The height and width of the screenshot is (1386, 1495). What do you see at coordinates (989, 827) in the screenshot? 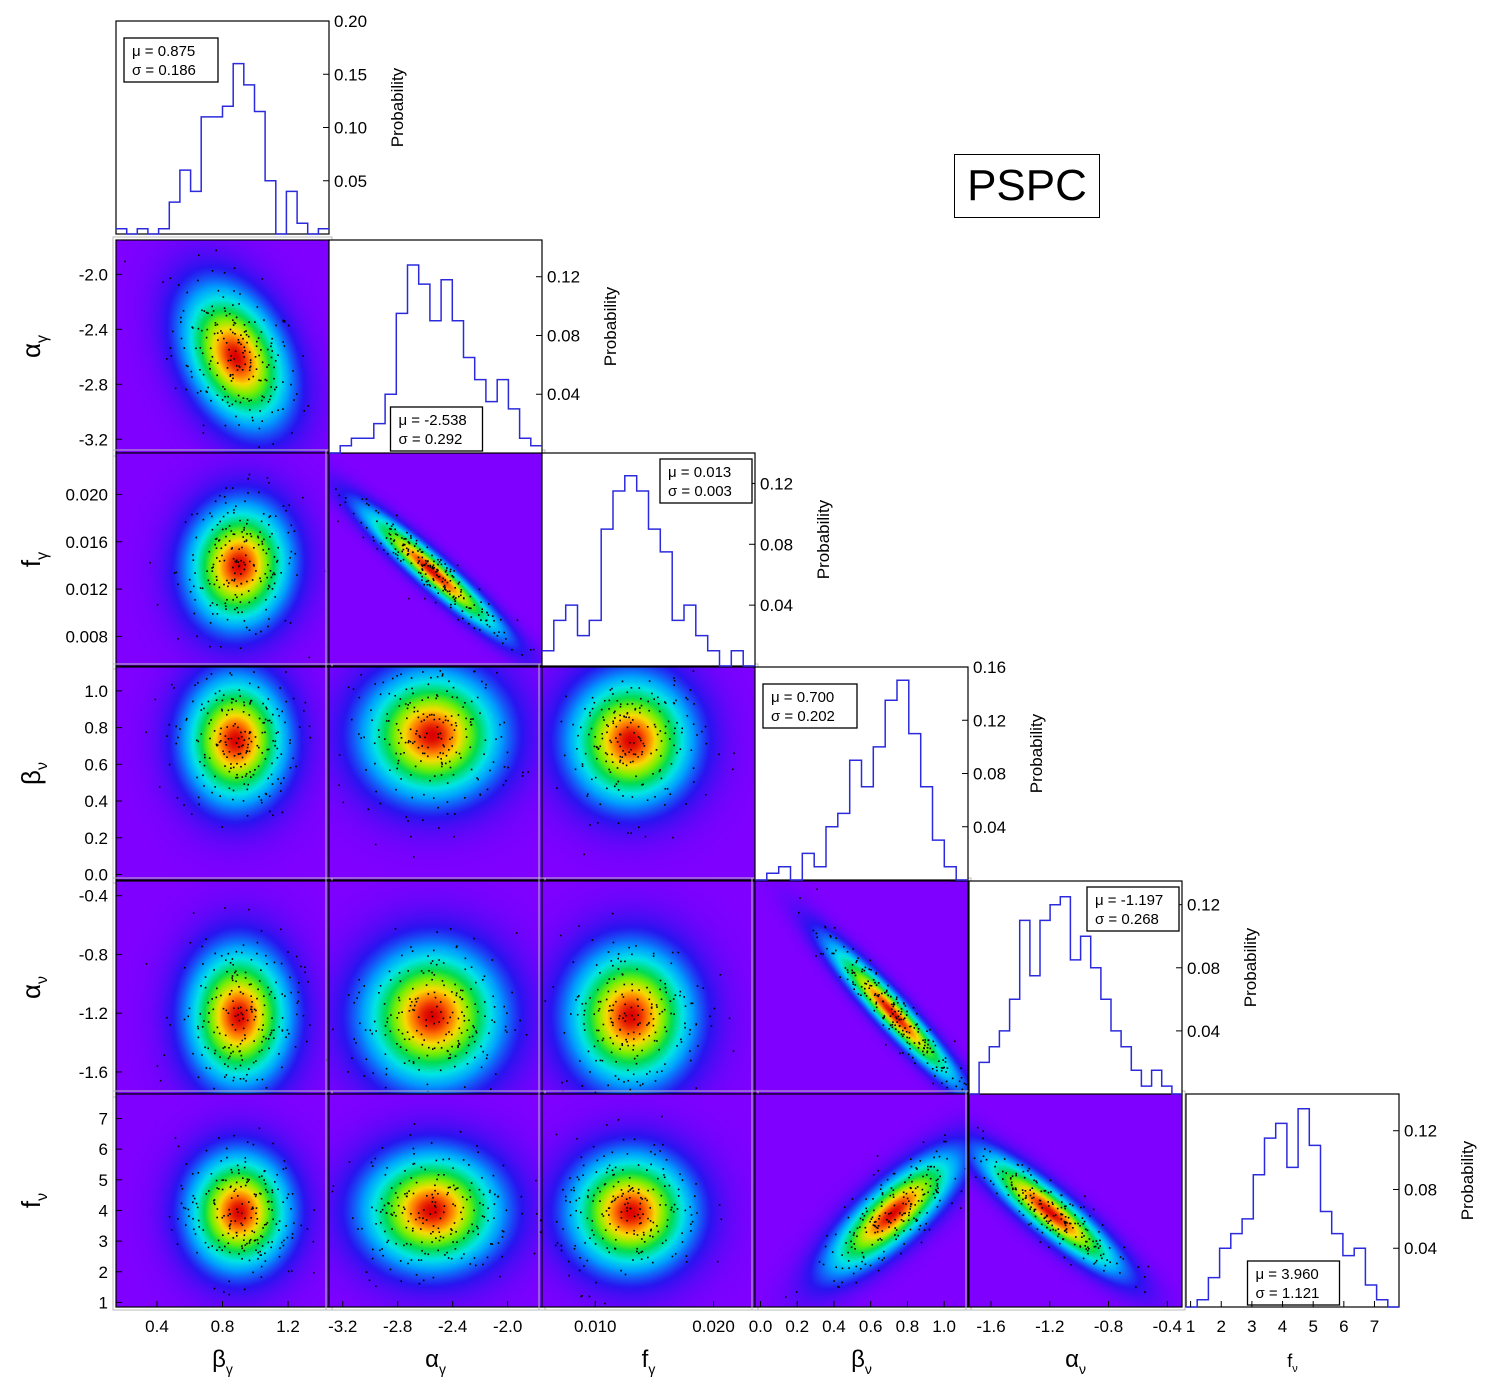
I see `y-tick-label: 0.04` at bounding box center [989, 827].